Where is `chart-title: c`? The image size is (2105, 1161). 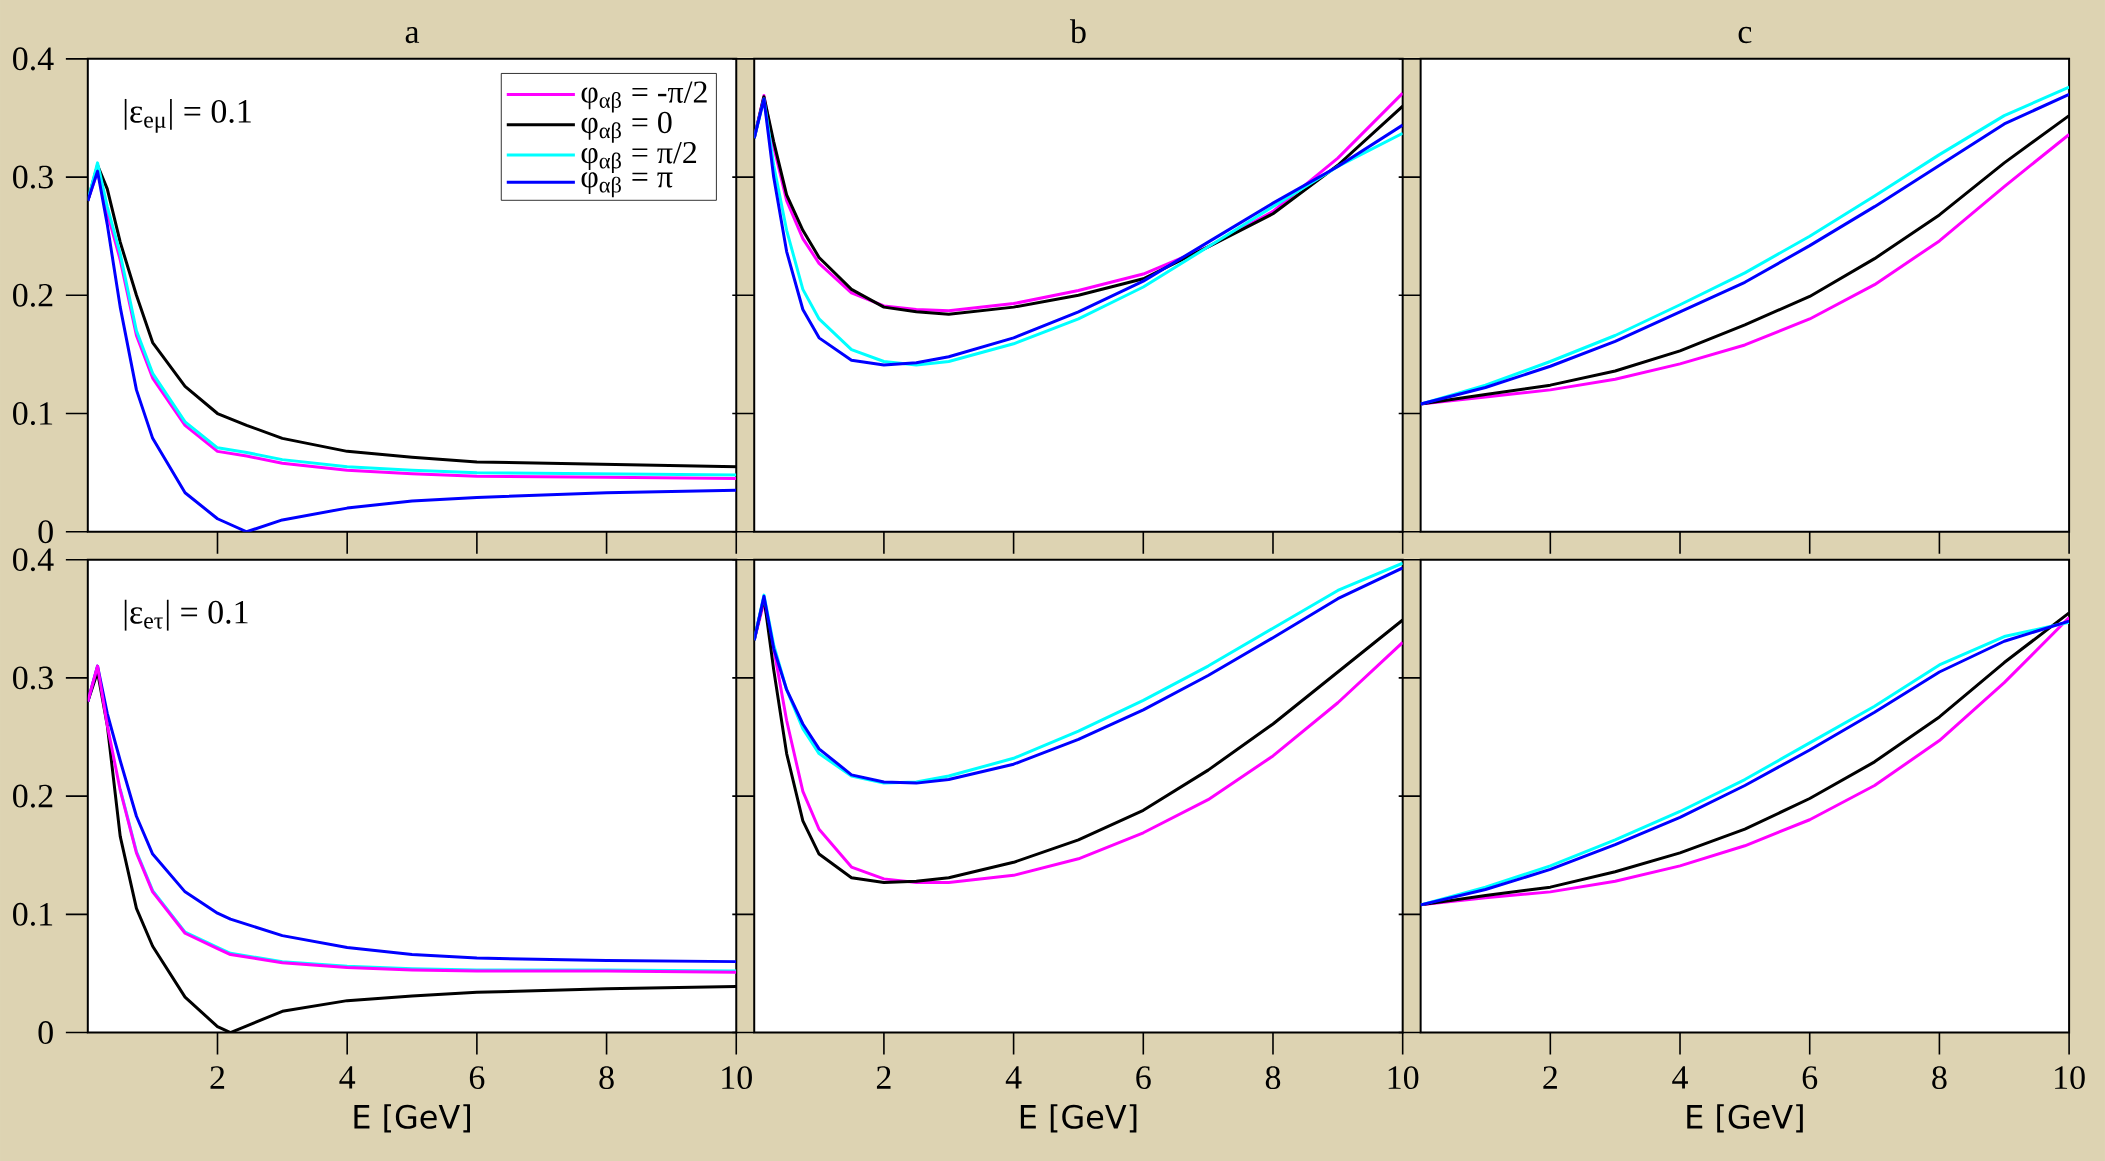
chart-title: c is located at coordinates (1745, 35).